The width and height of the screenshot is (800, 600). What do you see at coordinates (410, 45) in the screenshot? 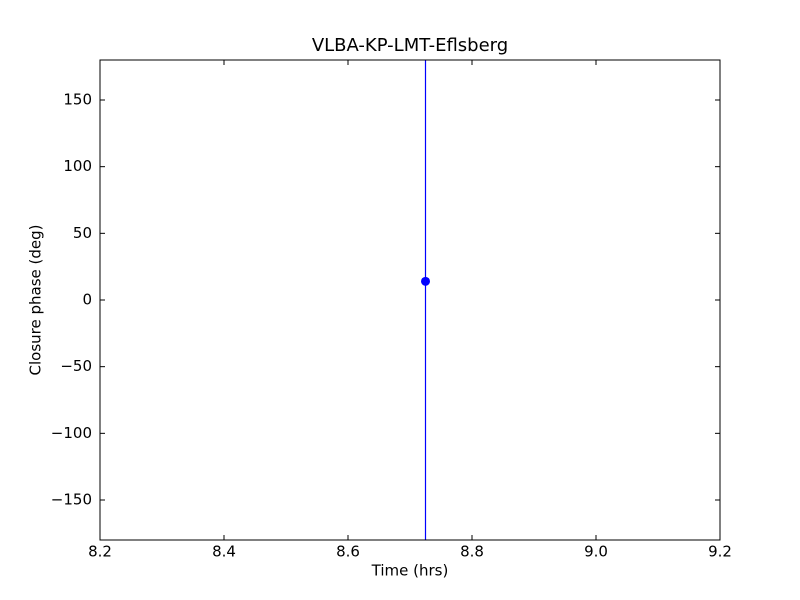
I see `chart-title: VLBA-KP-LMT-Eflsberg` at bounding box center [410, 45].